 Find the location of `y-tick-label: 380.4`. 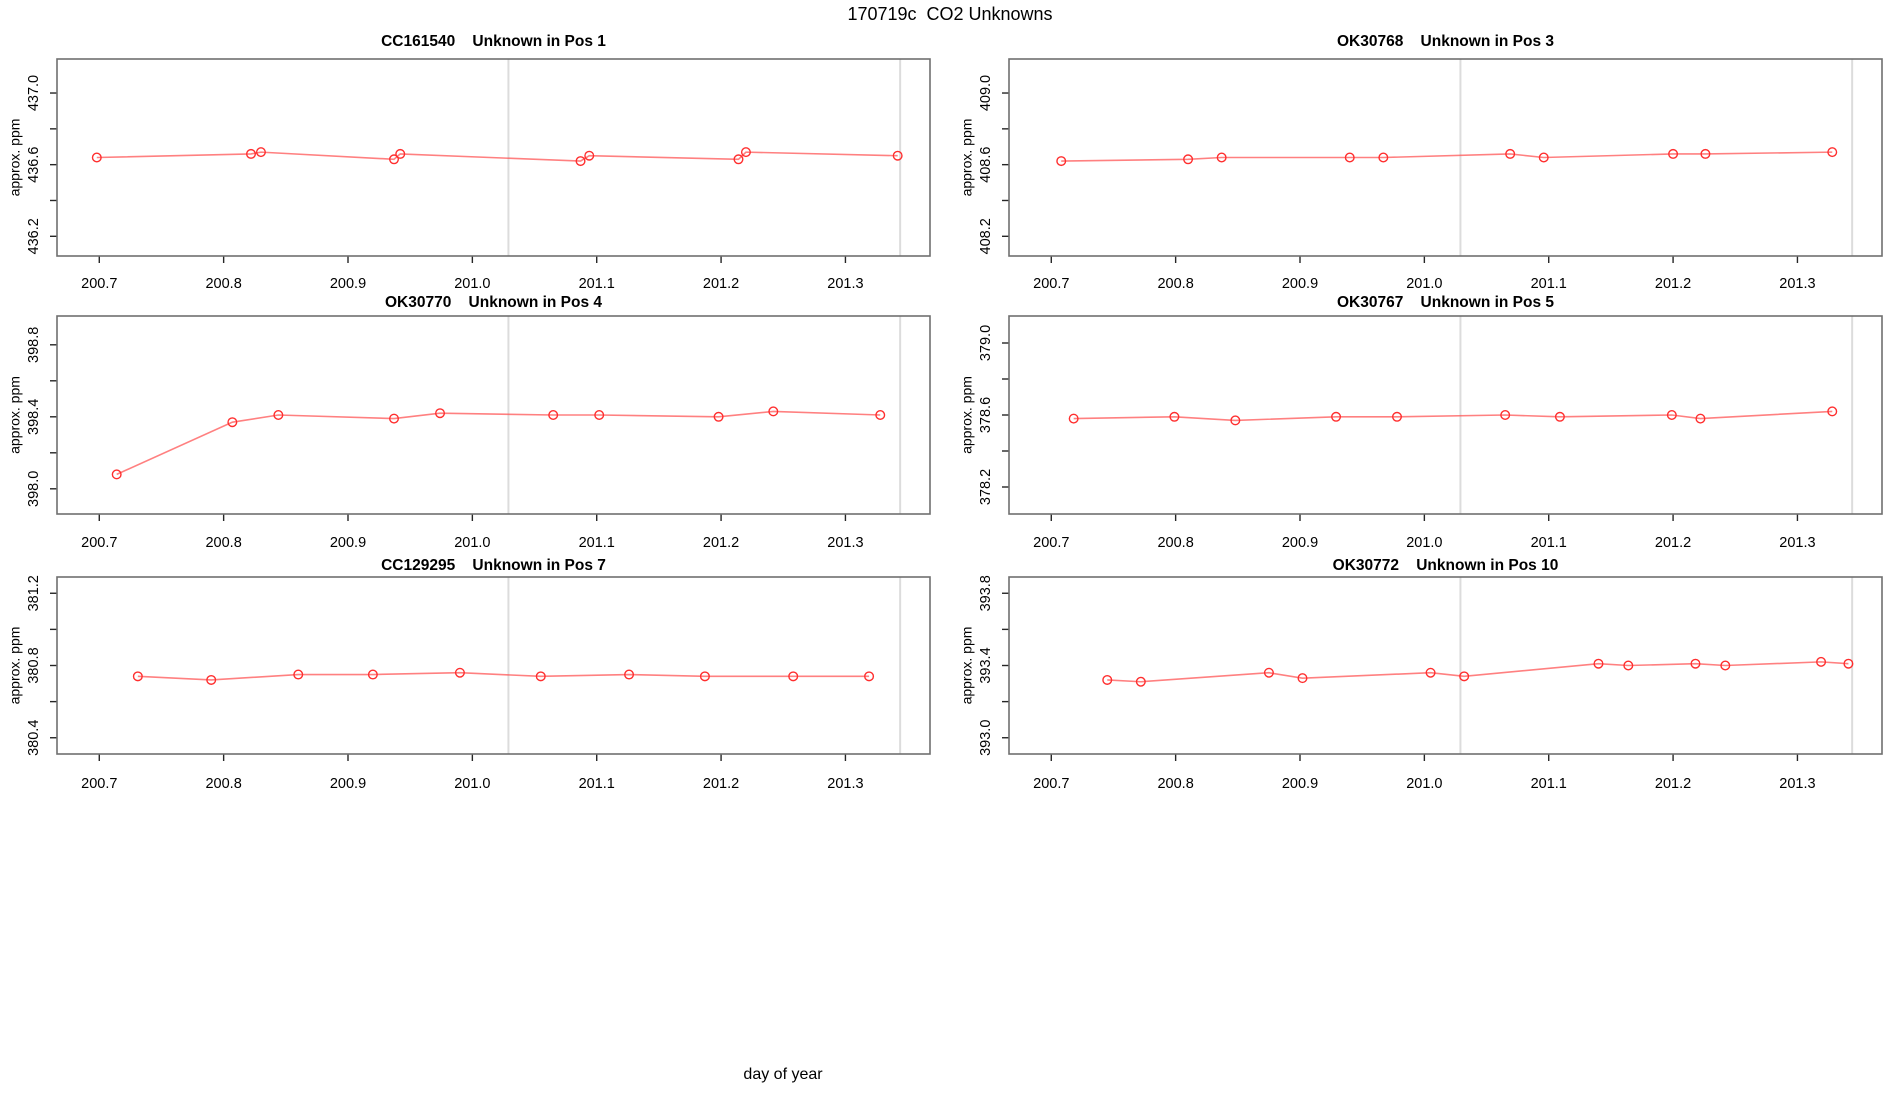

y-tick-label: 380.4 is located at coordinates (34, 738).